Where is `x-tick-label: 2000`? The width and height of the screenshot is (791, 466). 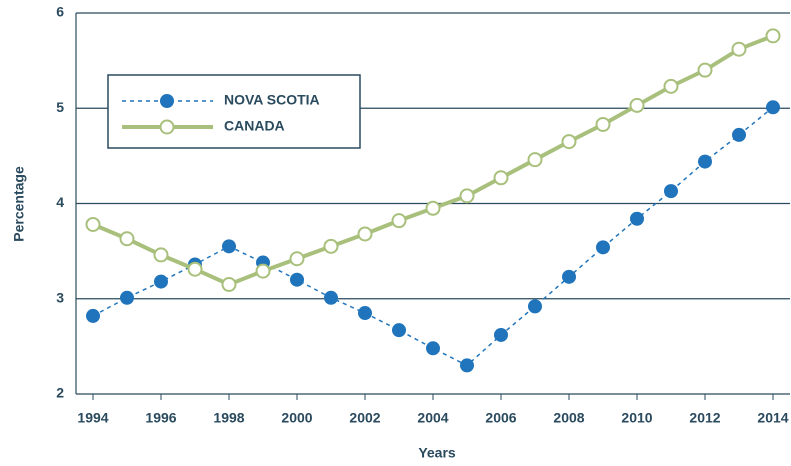 x-tick-label: 2000 is located at coordinates (296, 418).